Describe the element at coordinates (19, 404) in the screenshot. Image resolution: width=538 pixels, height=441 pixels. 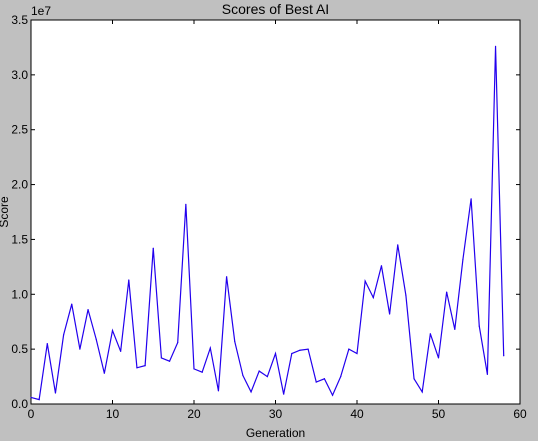
I see `y-tick-label: 0.0` at that location.